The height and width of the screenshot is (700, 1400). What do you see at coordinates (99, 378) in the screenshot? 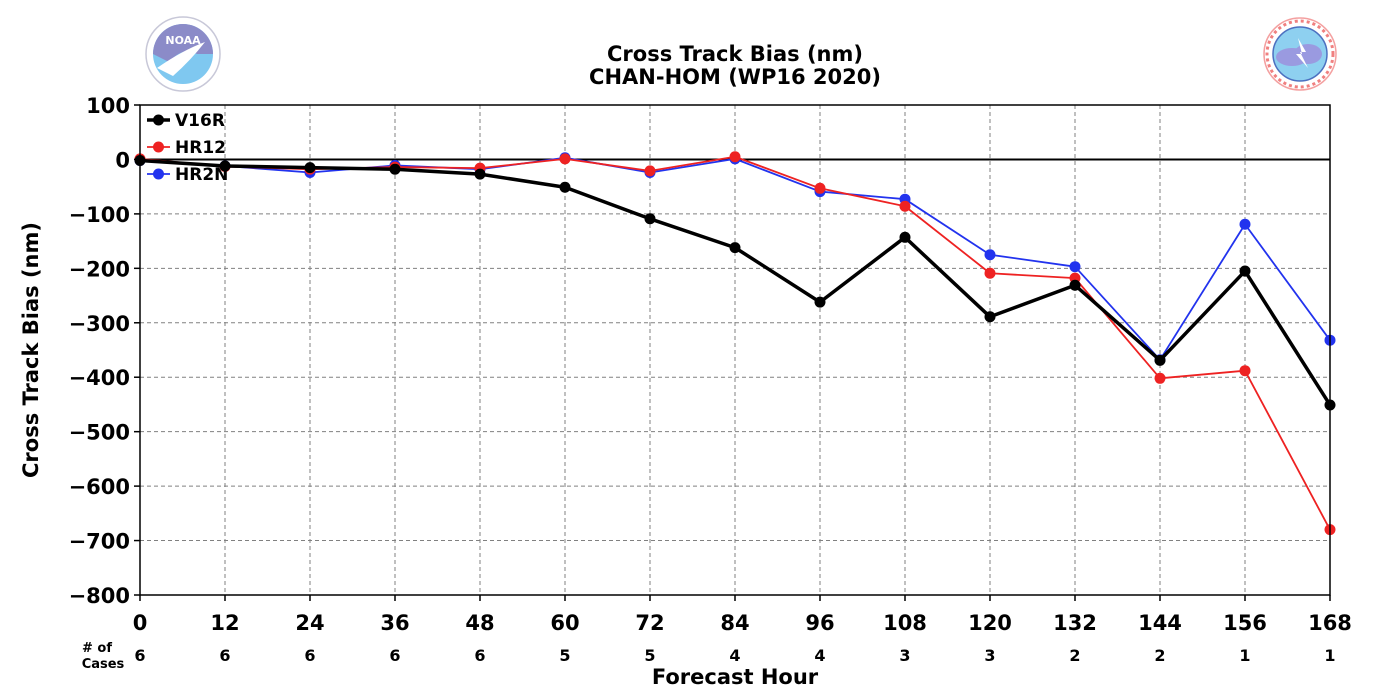
I see `y-tick-label: −400` at bounding box center [99, 378].